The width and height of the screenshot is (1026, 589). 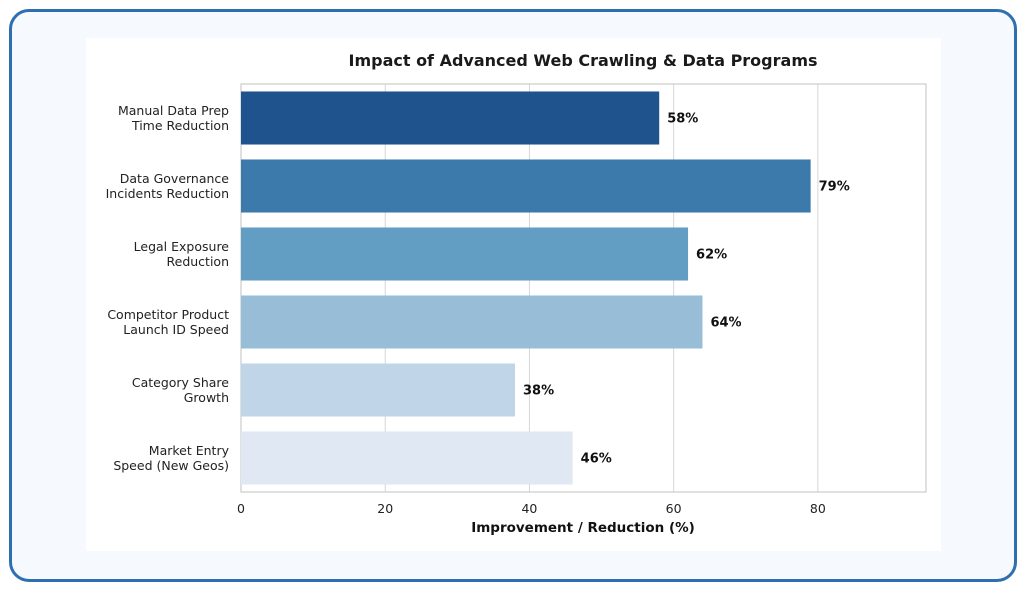 I want to click on y-tick-label-line: Incidents Reduction, so click(x=167, y=193).